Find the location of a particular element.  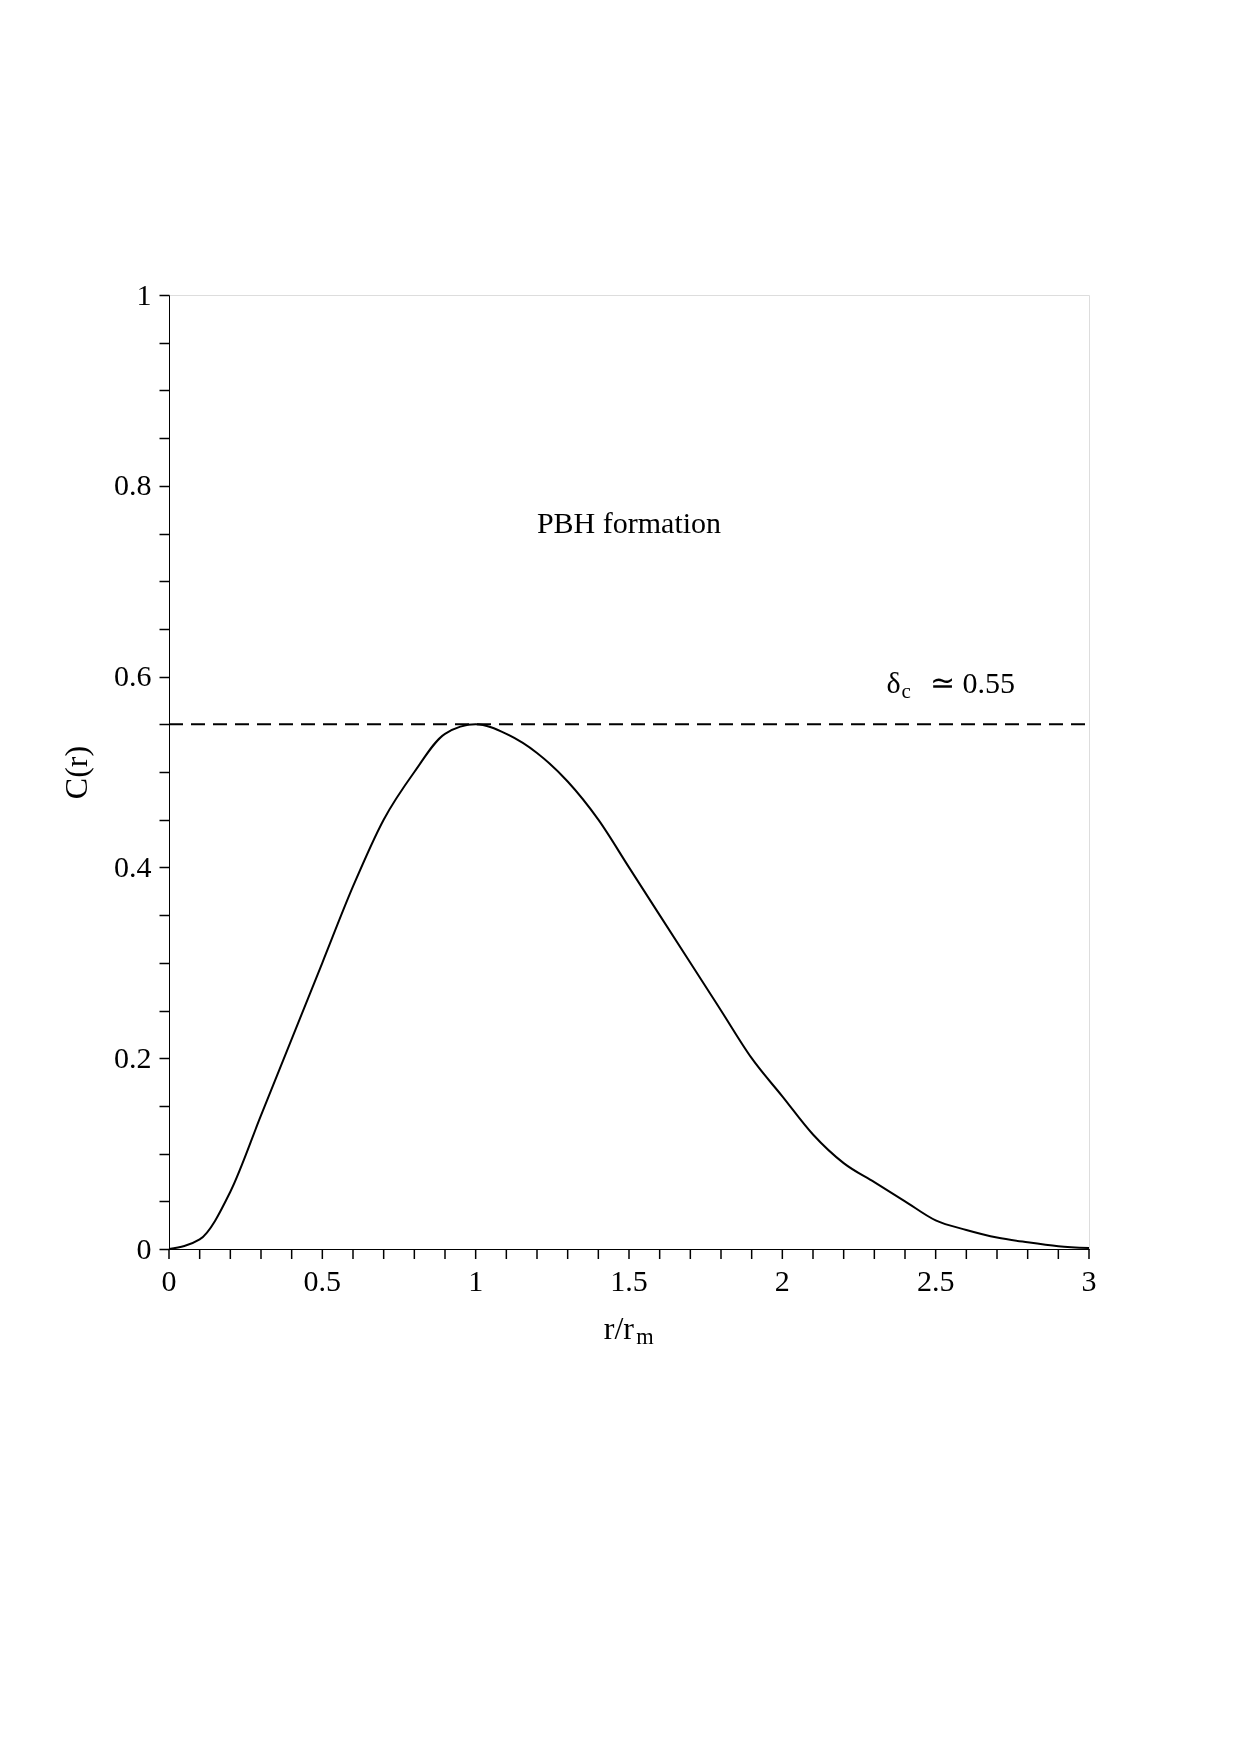

y-tick-label: 0 is located at coordinates (144, 1248).